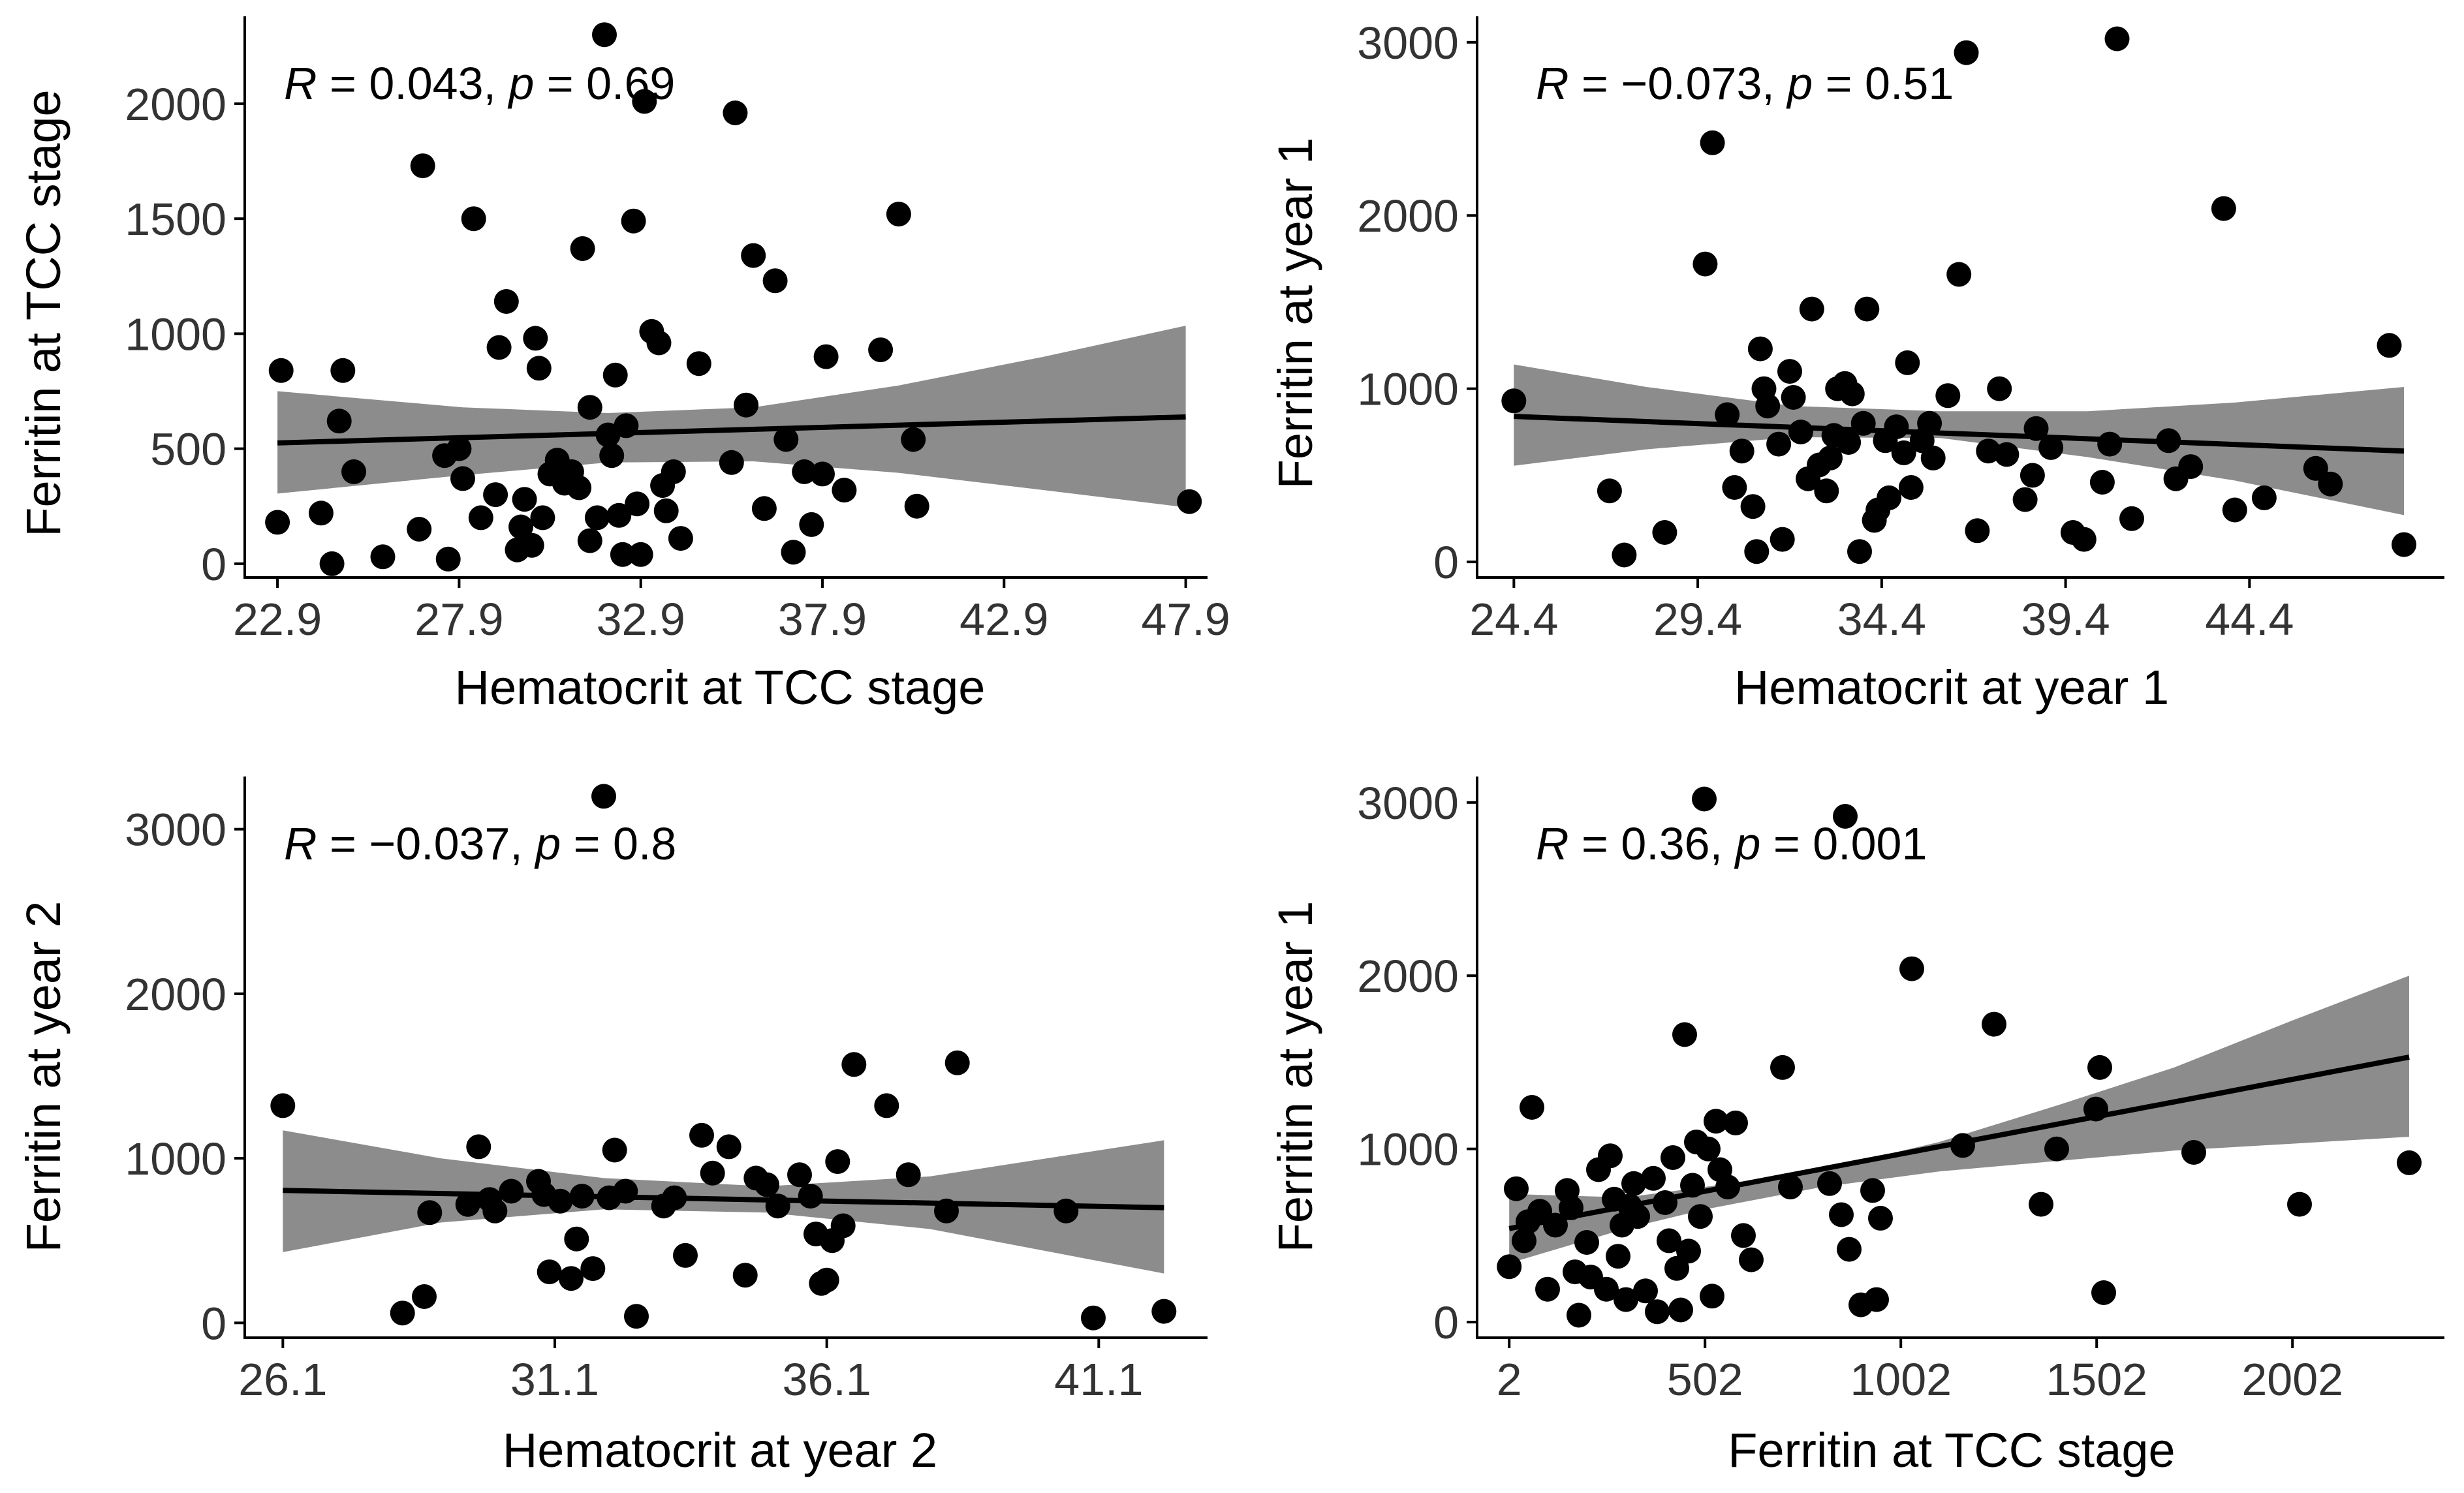  I want to click on x-tick-label: 2002, so click(2292, 1379).